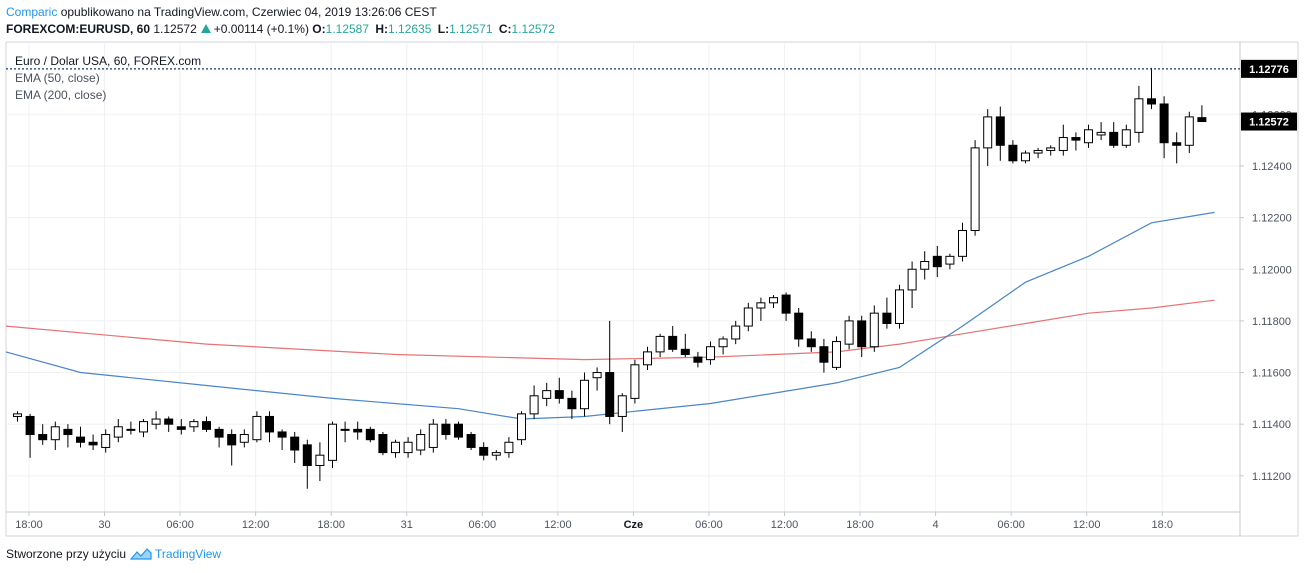 Image resolution: width=1304 pixels, height=573 pixels. What do you see at coordinates (533, 29) in the screenshot?
I see `close-value: 1.12572` at bounding box center [533, 29].